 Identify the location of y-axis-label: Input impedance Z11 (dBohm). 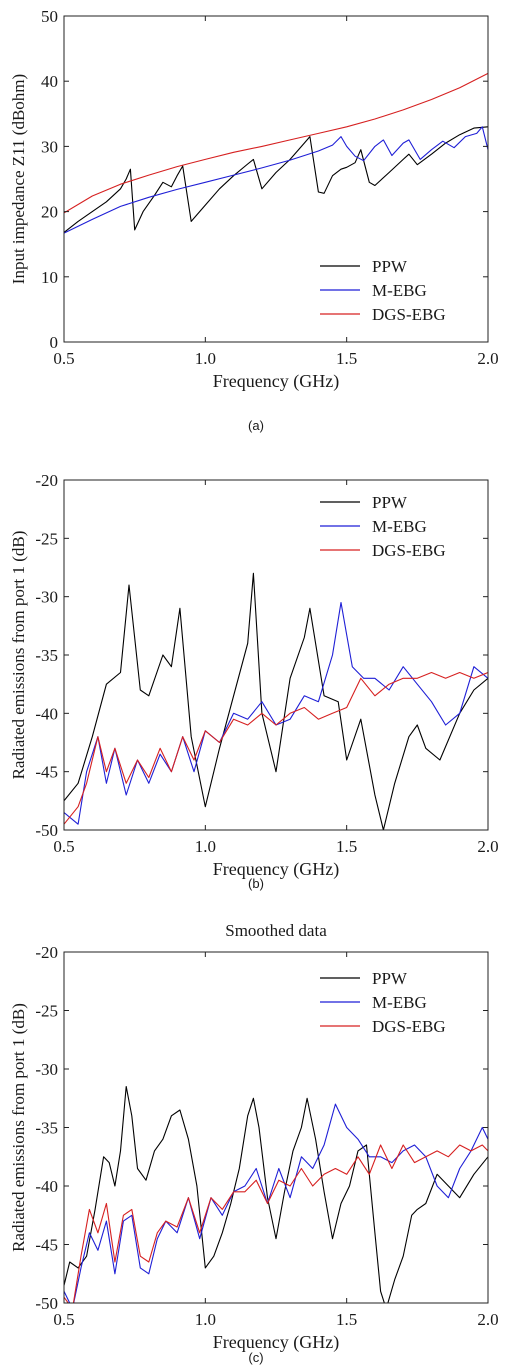
(18, 179).